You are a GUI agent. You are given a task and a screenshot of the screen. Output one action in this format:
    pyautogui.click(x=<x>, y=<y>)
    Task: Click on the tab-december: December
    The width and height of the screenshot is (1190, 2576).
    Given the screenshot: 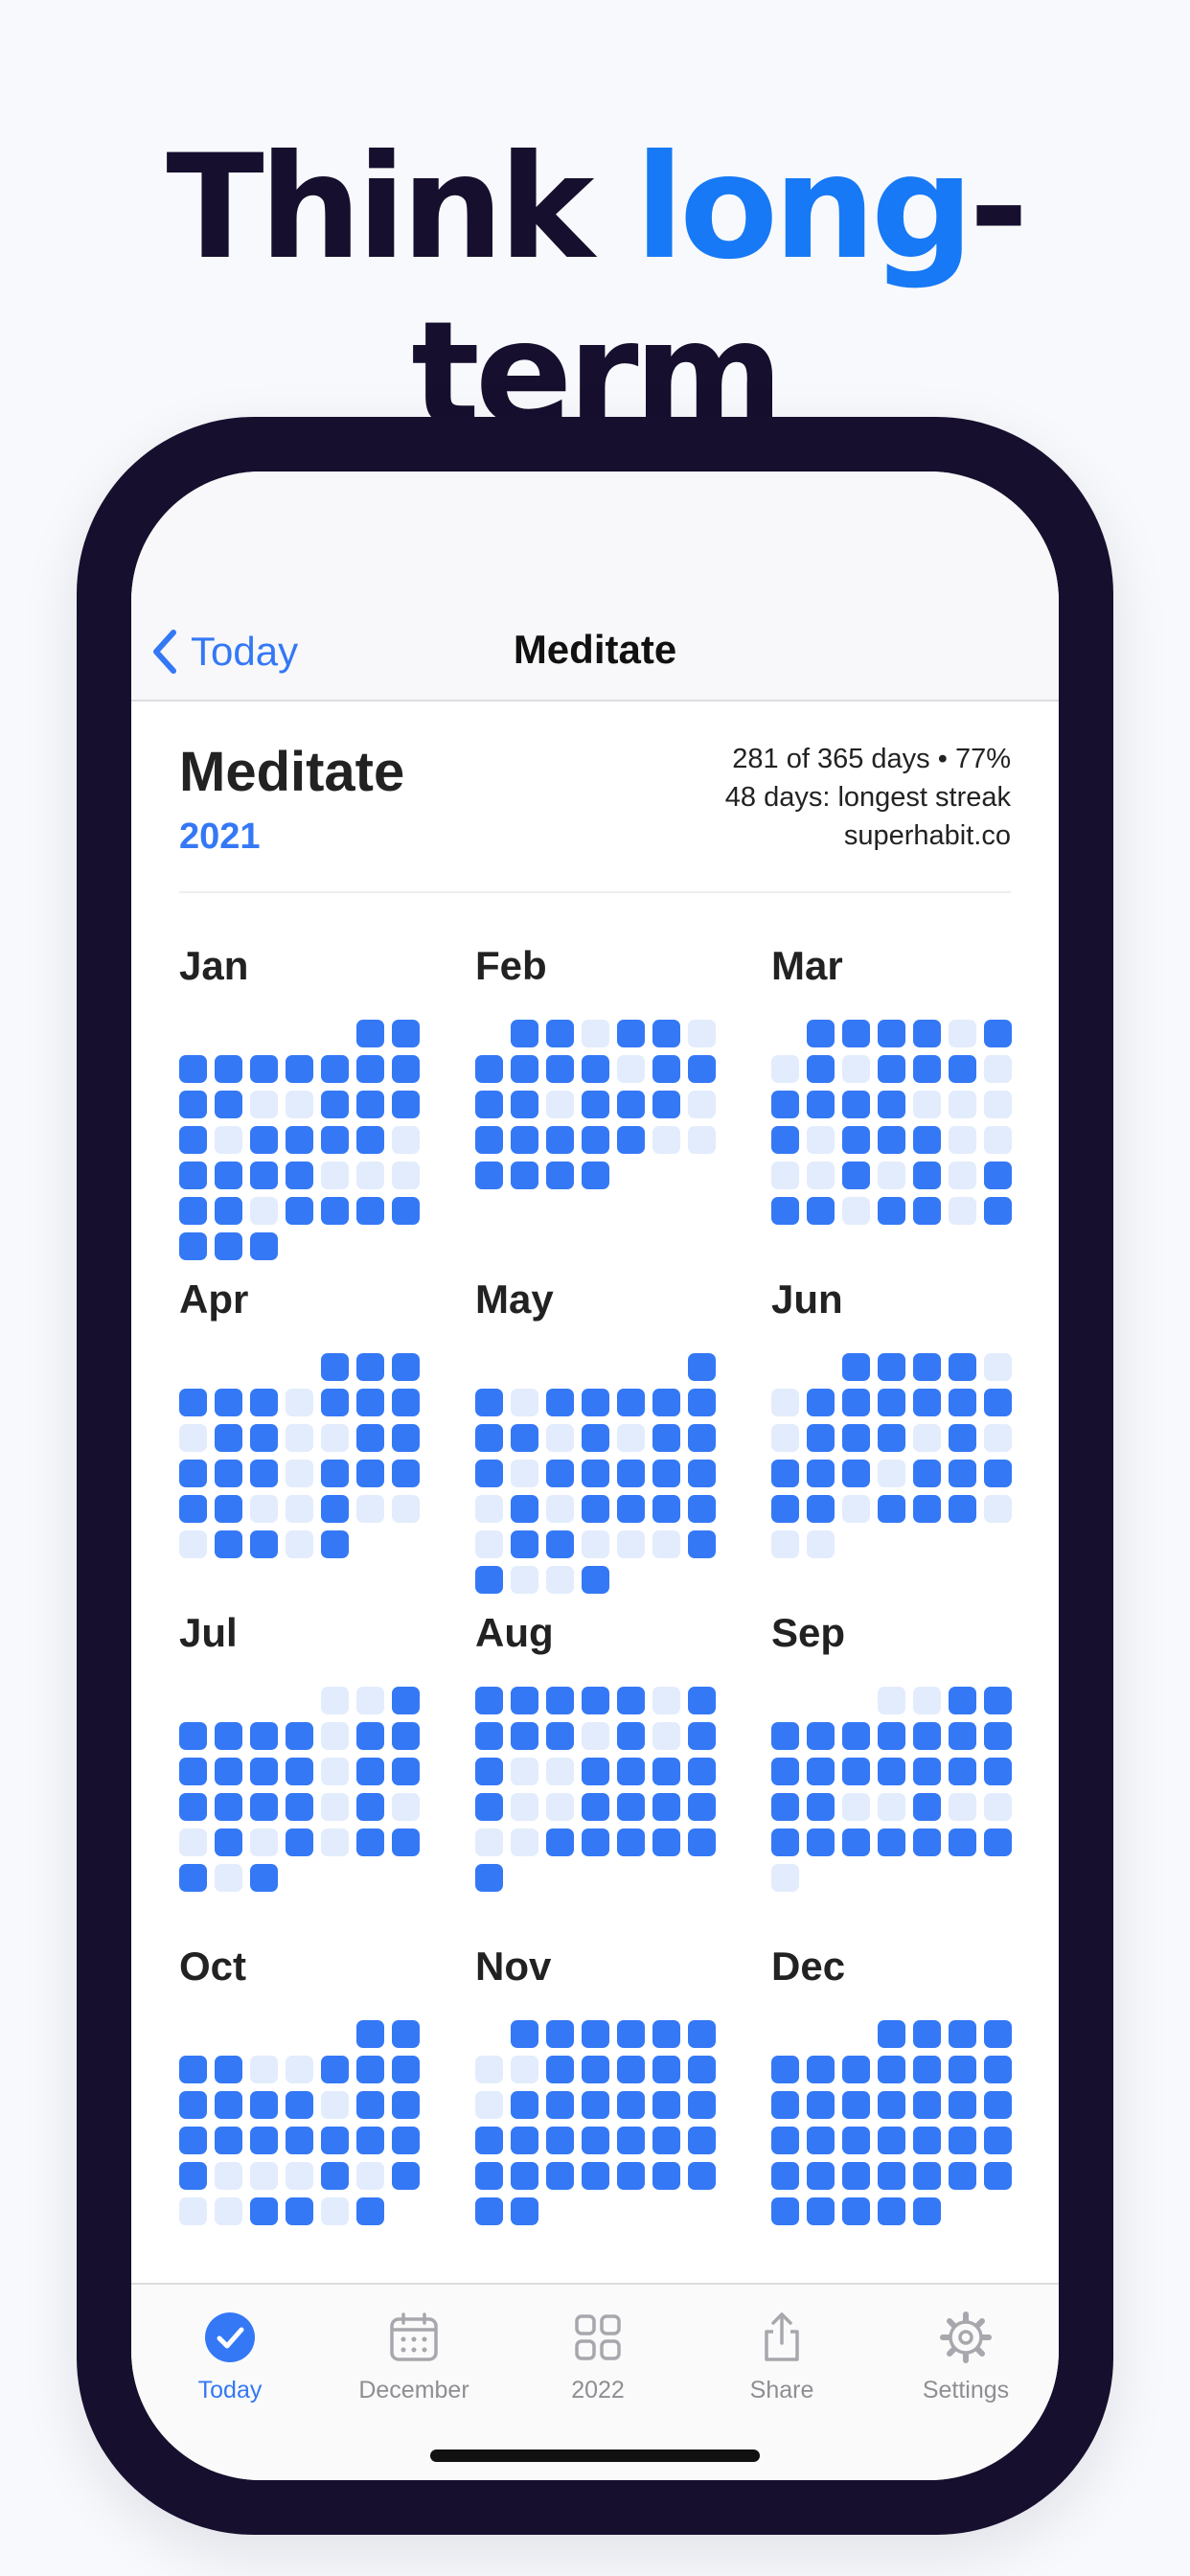 What is the action you would take?
    pyautogui.click(x=414, y=2354)
    